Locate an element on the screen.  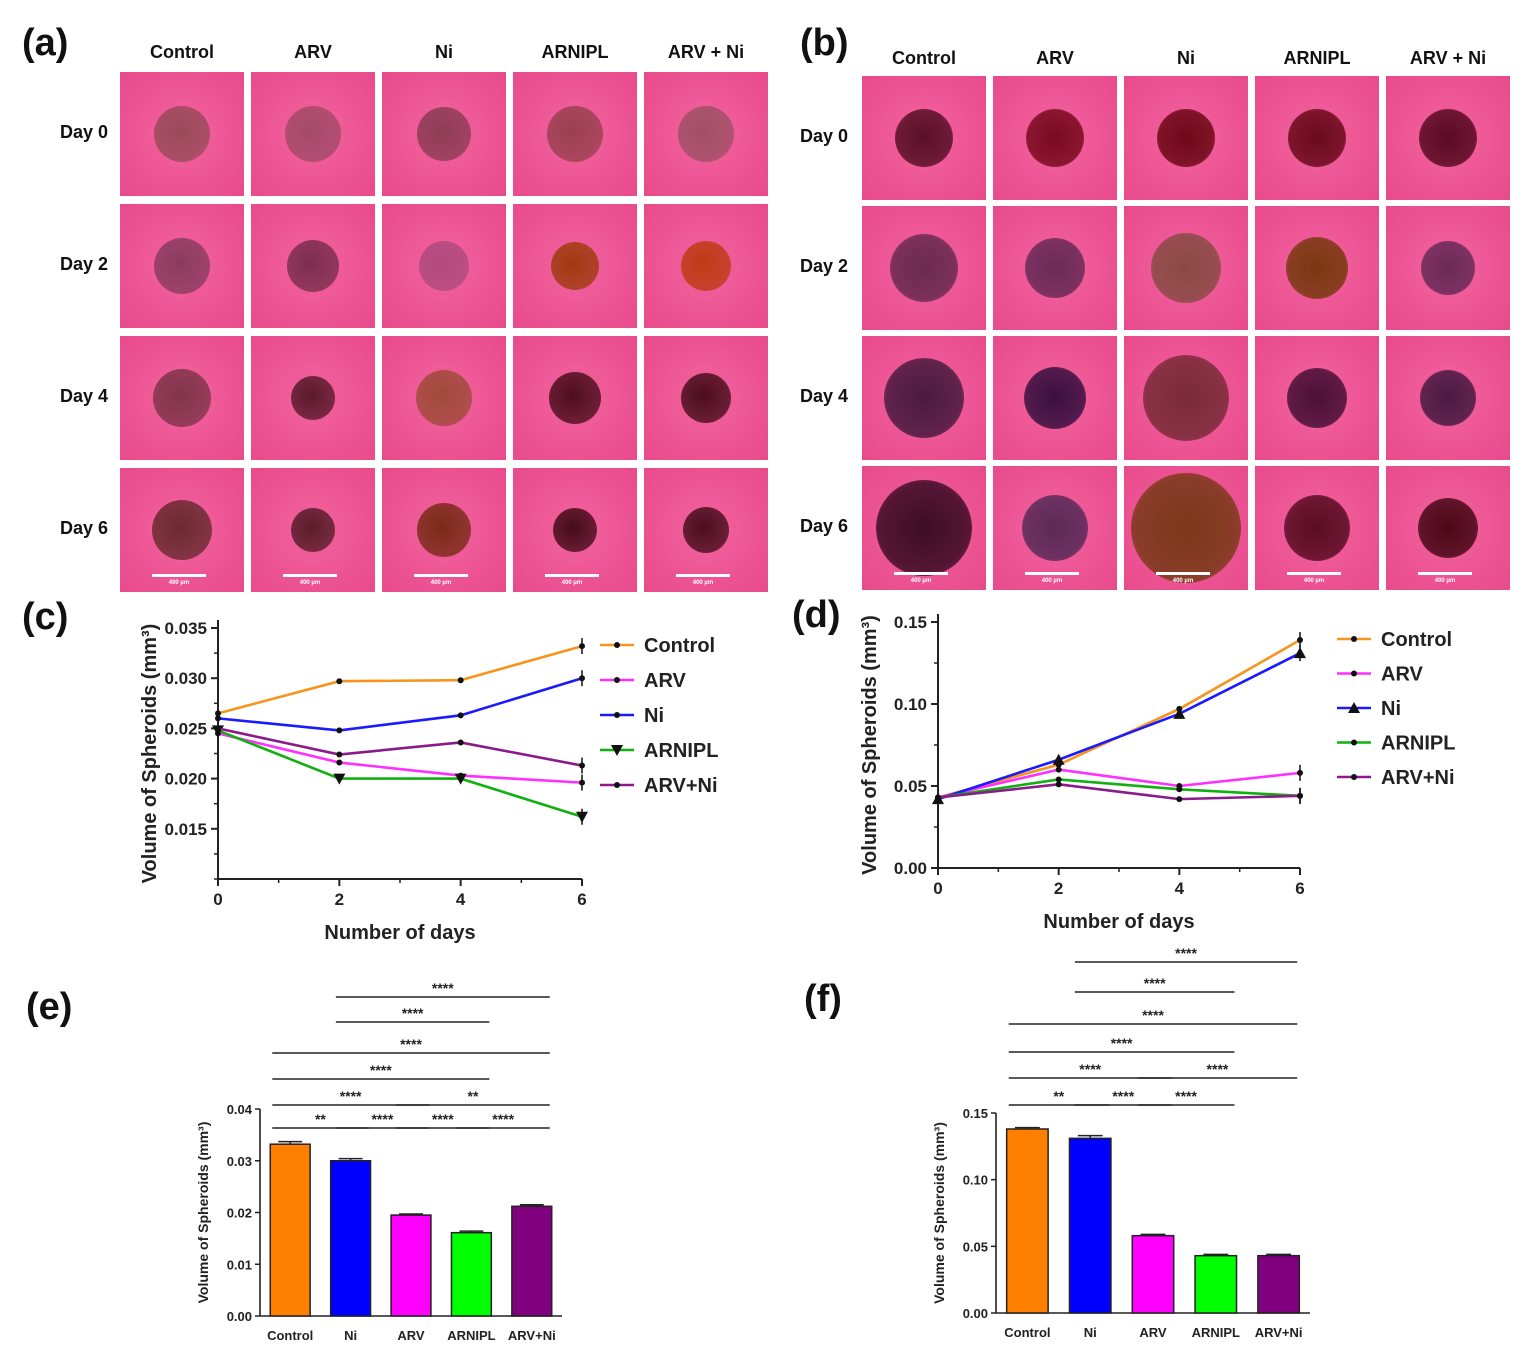
bar-ARV+Ni is located at coordinates (1279, 1284).